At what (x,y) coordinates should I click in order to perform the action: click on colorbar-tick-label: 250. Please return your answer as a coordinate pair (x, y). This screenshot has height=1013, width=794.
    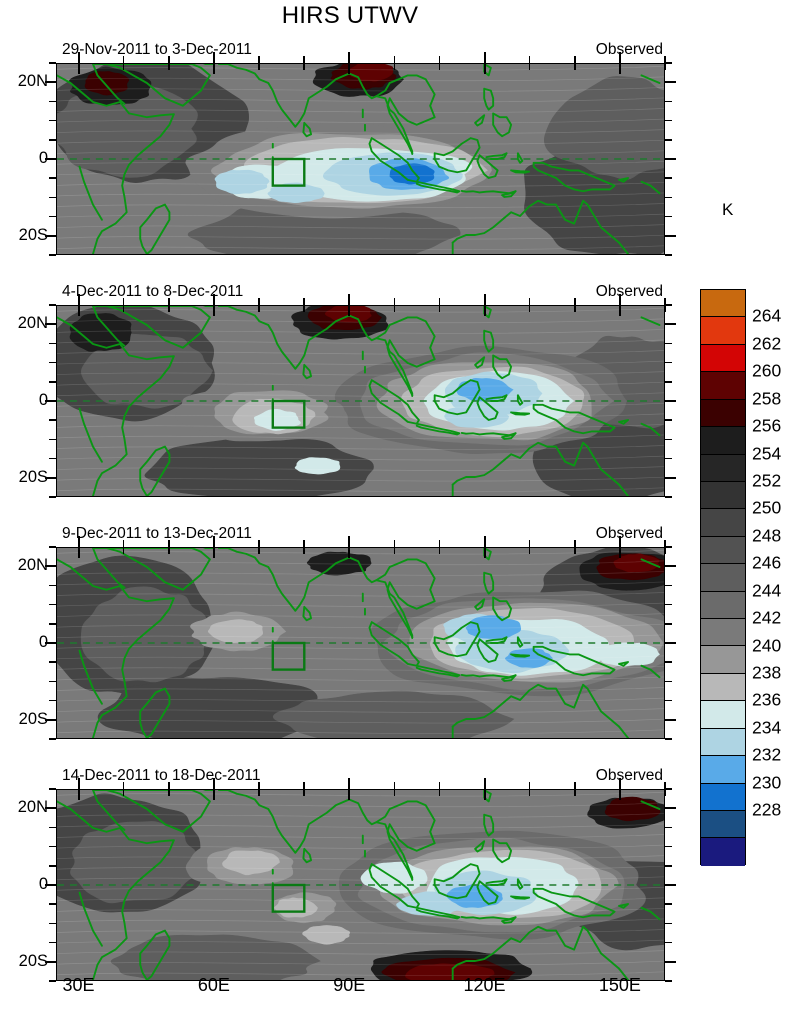
    Looking at the image, I should click on (767, 507).